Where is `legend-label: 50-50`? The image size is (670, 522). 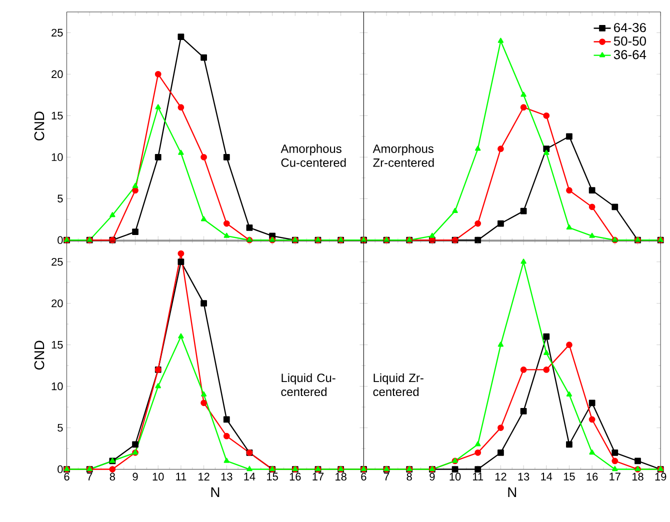 legend-label: 50-50 is located at coordinates (630, 41).